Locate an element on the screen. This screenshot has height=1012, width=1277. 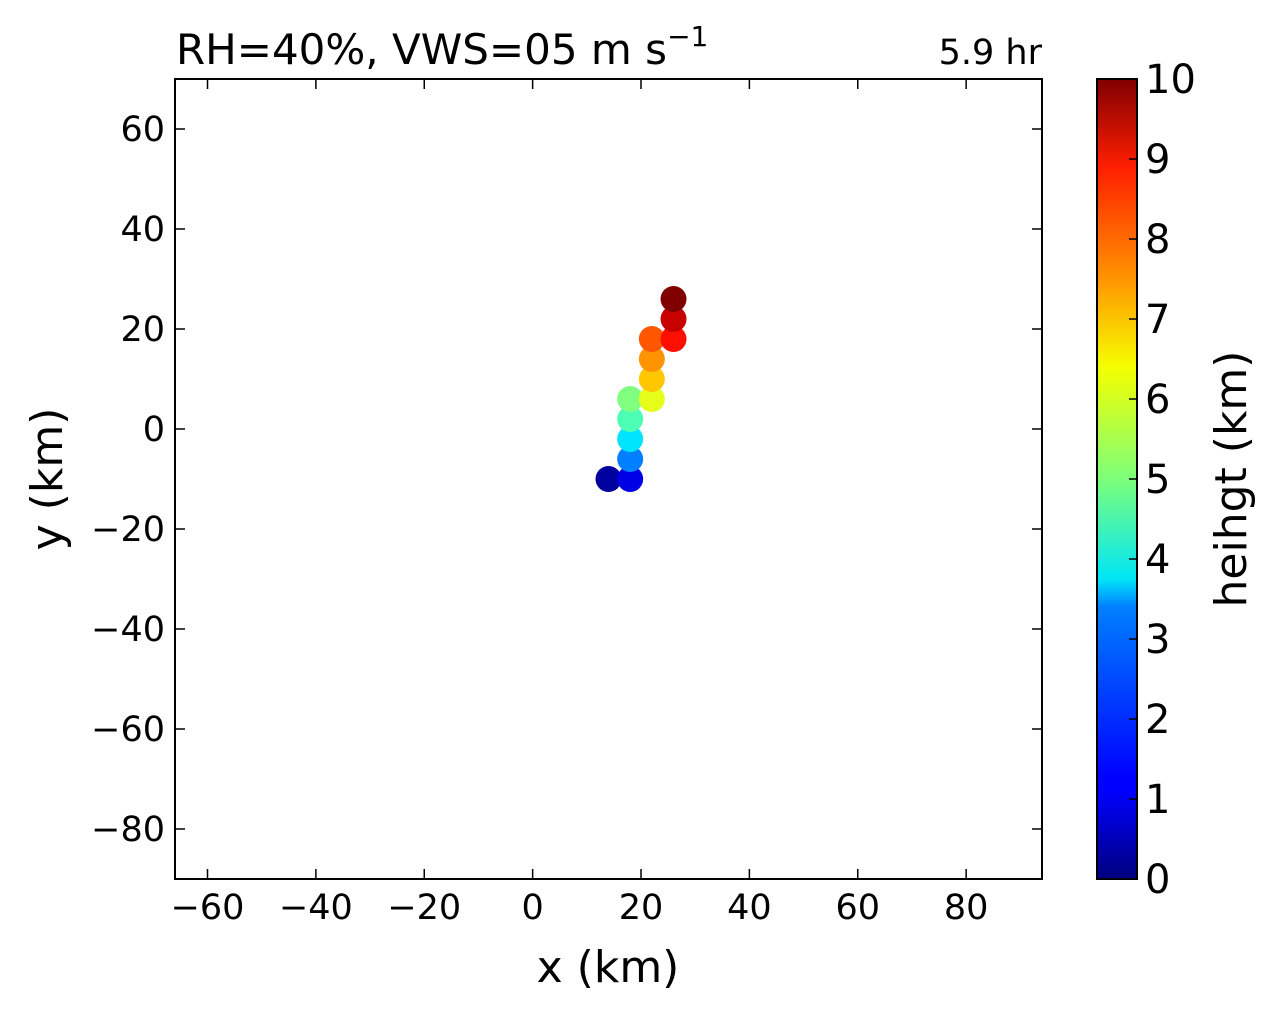
colorbar-tick-label: 9 is located at coordinates (1157, 160).